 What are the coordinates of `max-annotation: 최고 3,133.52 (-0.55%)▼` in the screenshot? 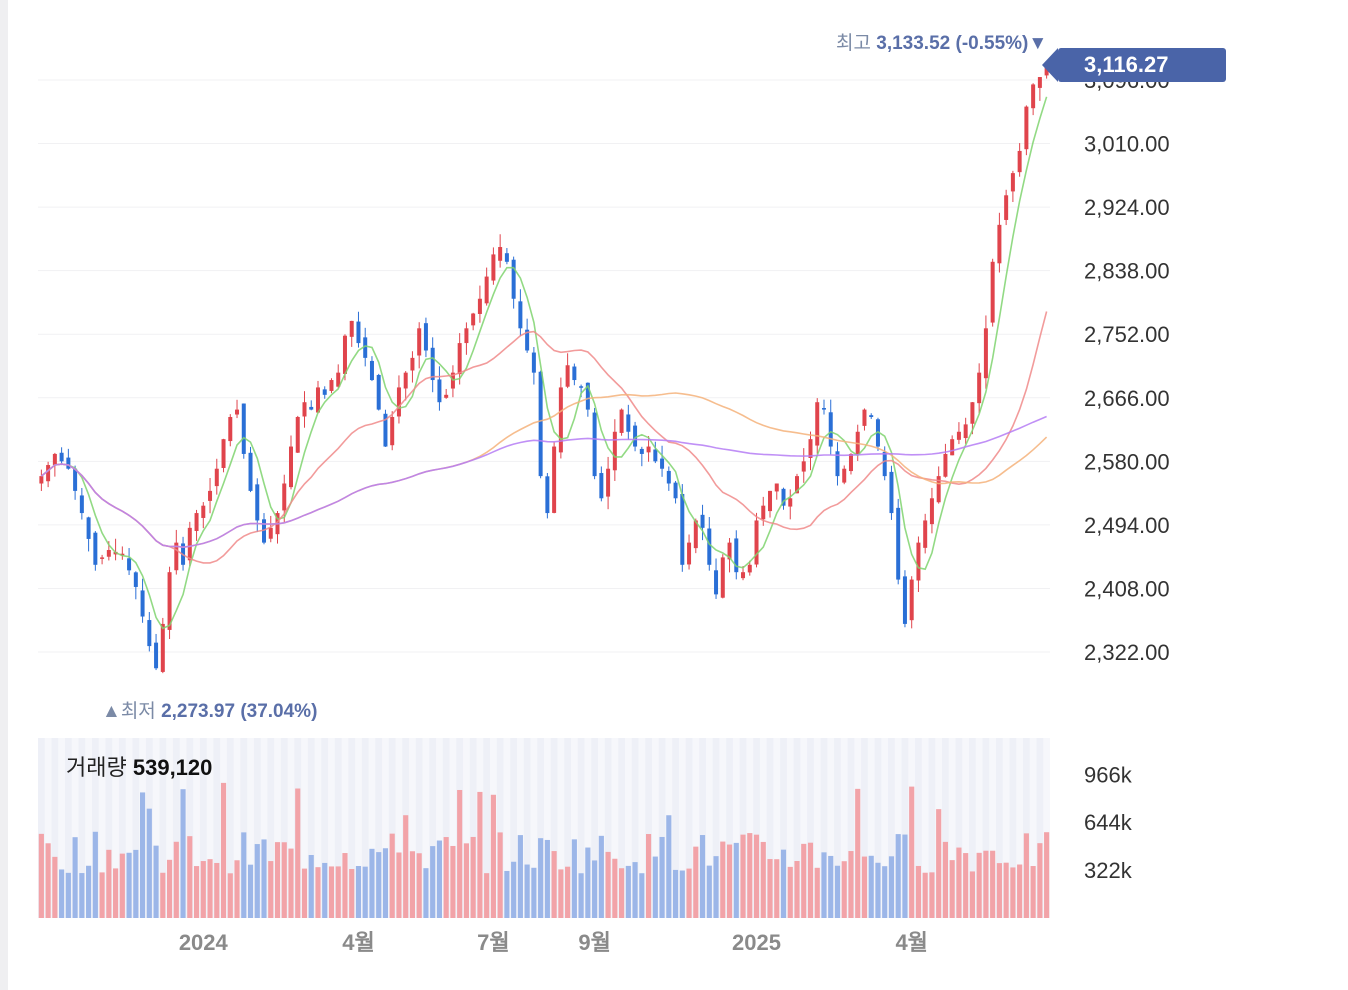 It's located at (941, 41).